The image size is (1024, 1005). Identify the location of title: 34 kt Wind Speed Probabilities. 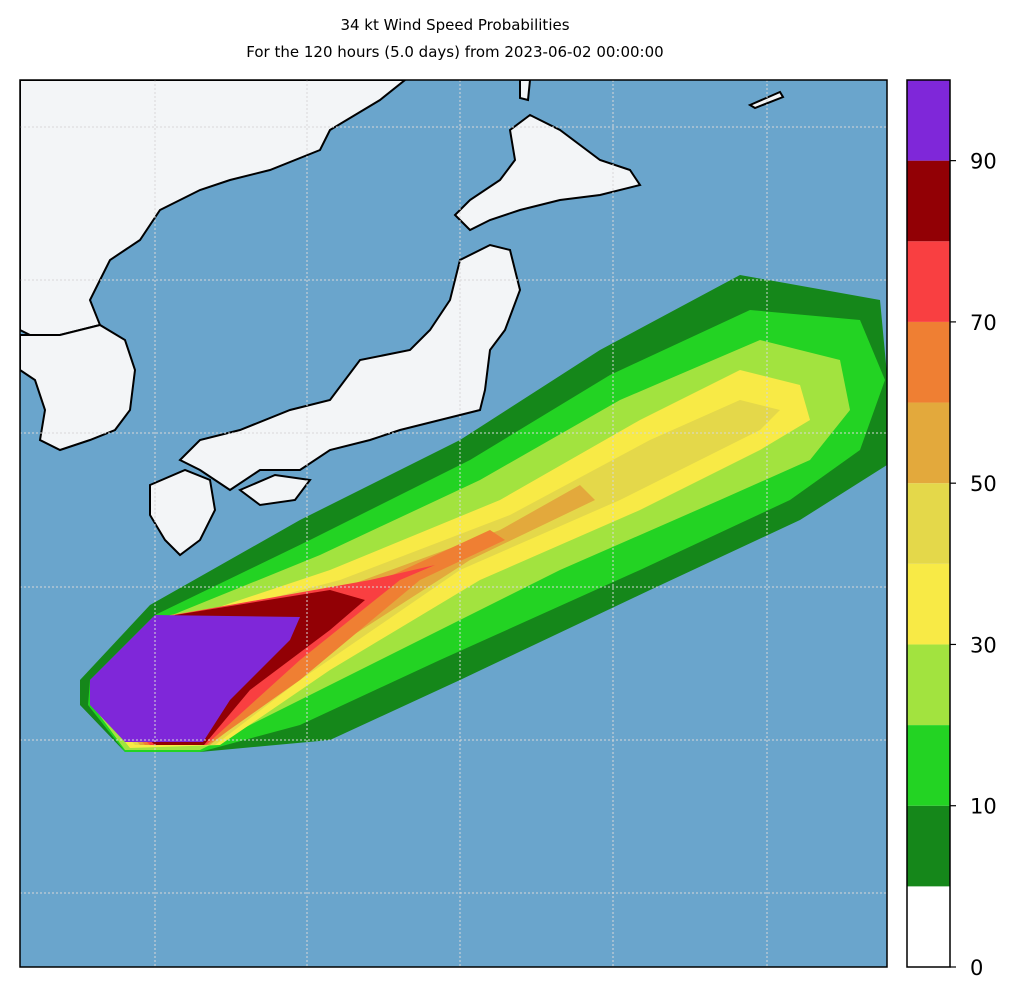
(454, 25).